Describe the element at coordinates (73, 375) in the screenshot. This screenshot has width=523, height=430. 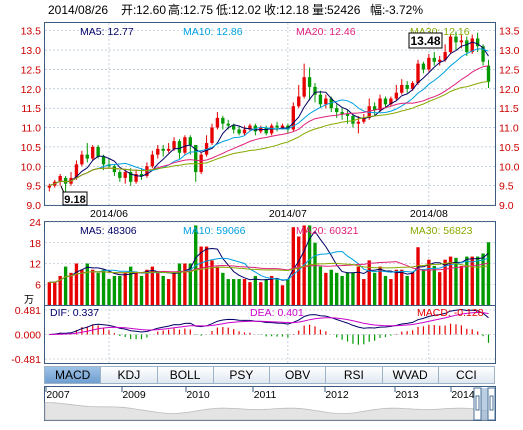
I see `tab-macd: MACD` at that location.